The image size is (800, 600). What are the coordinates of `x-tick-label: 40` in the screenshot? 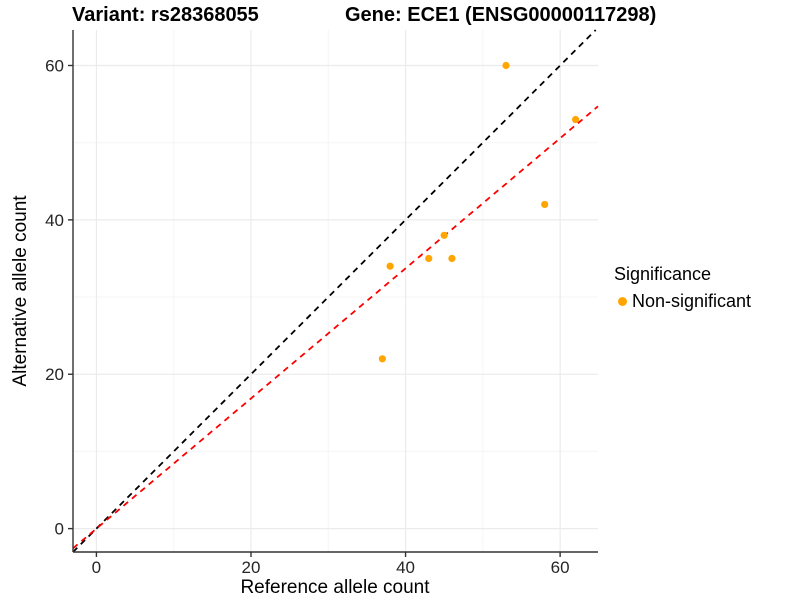 It's located at (405, 567).